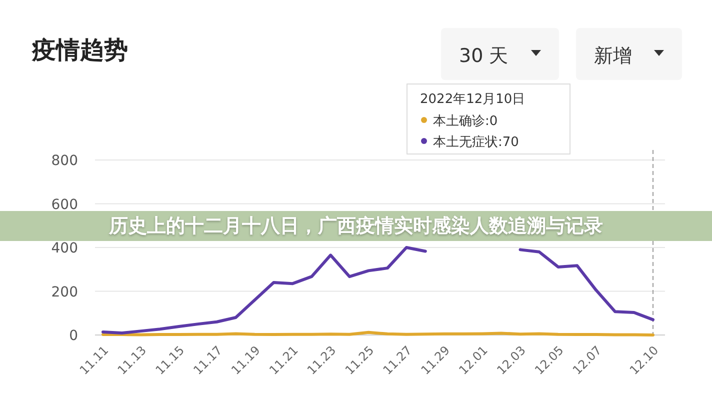 This screenshot has width=712, height=400. Describe the element at coordinates (73, 336) in the screenshot. I see `y-tick-label: 0` at that location.